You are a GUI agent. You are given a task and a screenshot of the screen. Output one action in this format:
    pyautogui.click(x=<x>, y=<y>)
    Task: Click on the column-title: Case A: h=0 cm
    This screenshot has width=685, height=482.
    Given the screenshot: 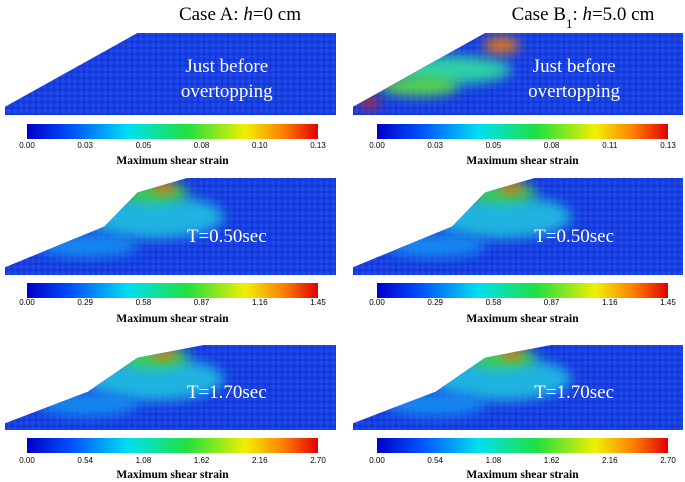 What is the action you would take?
    pyautogui.click(x=240, y=14)
    